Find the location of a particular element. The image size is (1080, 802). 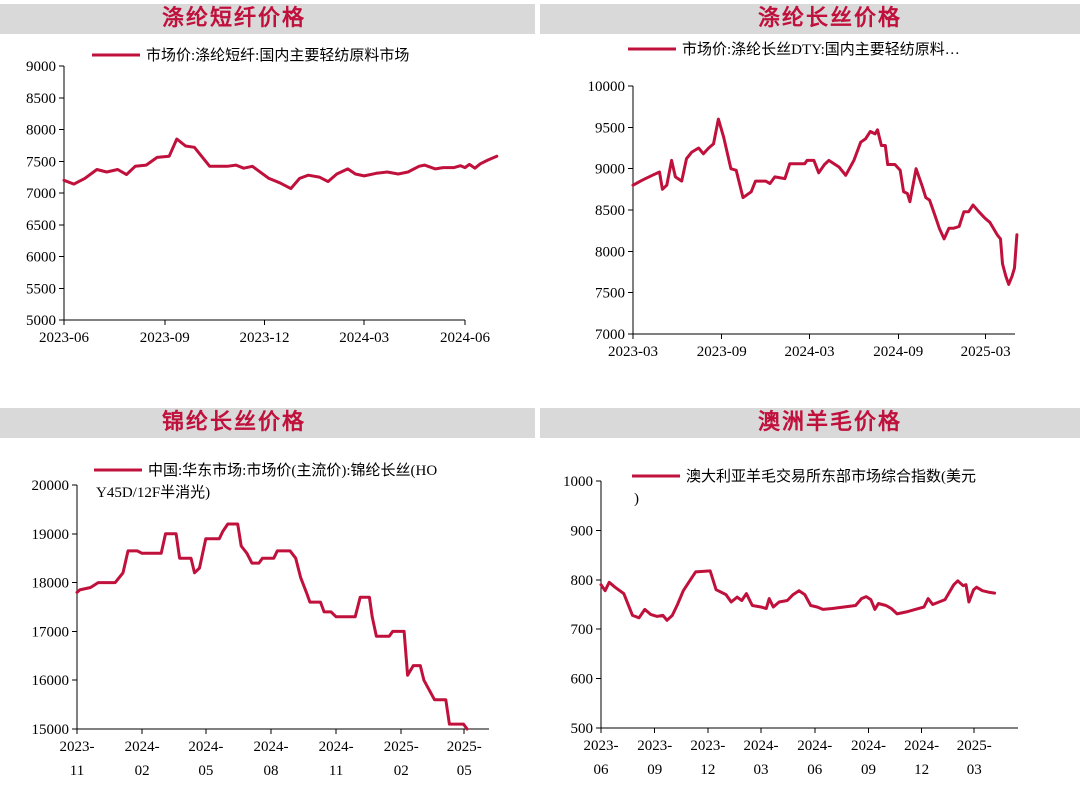

y-tick-label: 600 is located at coordinates (582, 680).